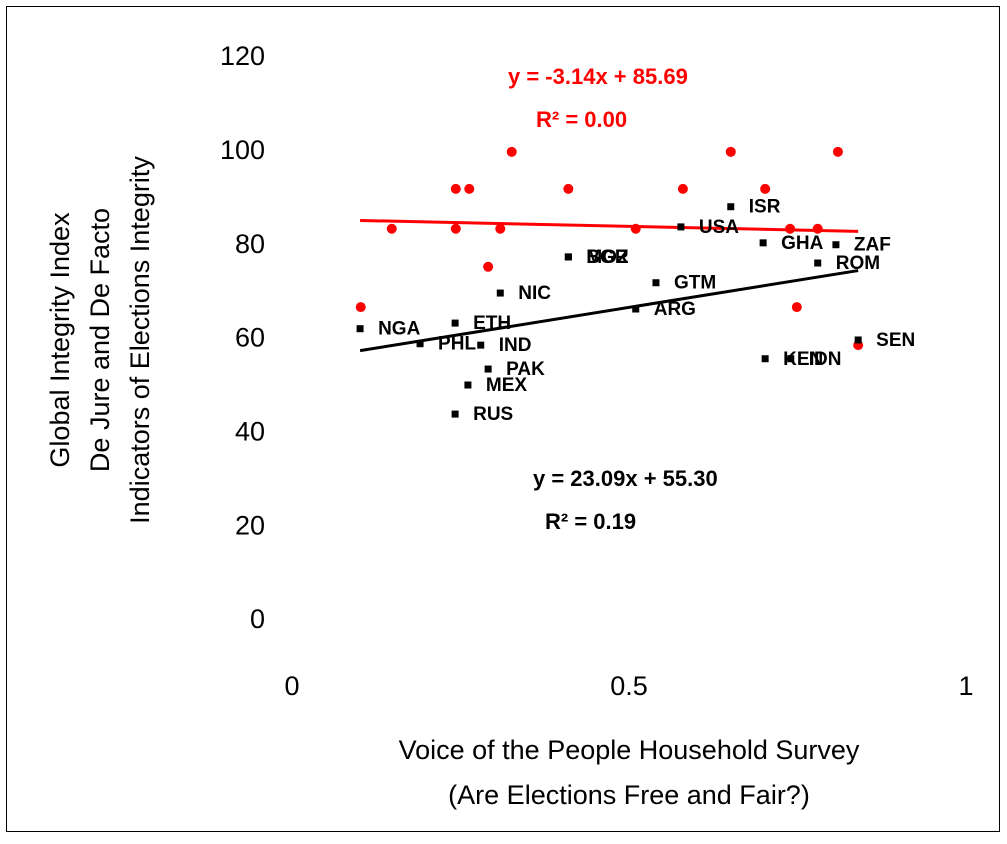 This screenshot has width=1007, height=844. Describe the element at coordinates (60, 340) in the screenshot. I see `y-axis-label: Global Integrity Index` at that location.